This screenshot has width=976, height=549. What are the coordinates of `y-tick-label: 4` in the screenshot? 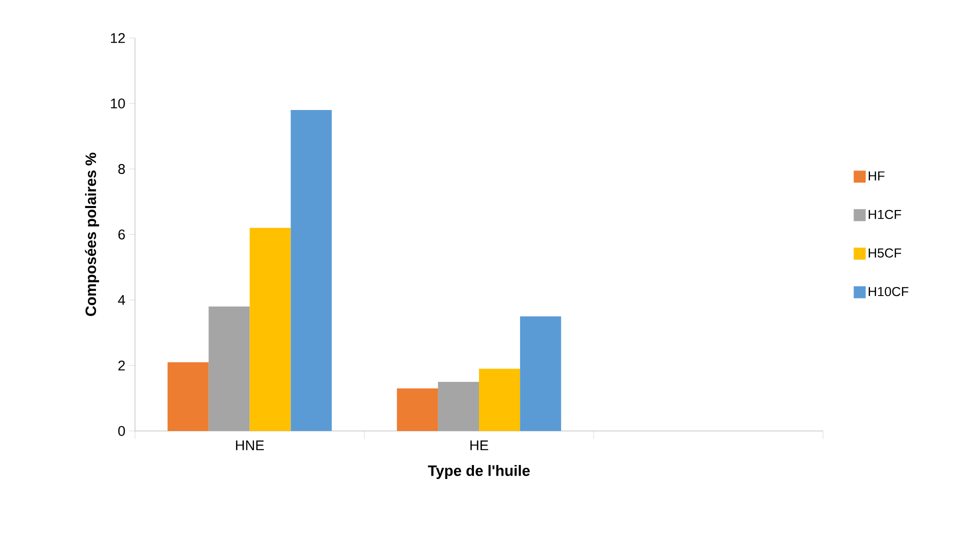 It's located at (122, 300).